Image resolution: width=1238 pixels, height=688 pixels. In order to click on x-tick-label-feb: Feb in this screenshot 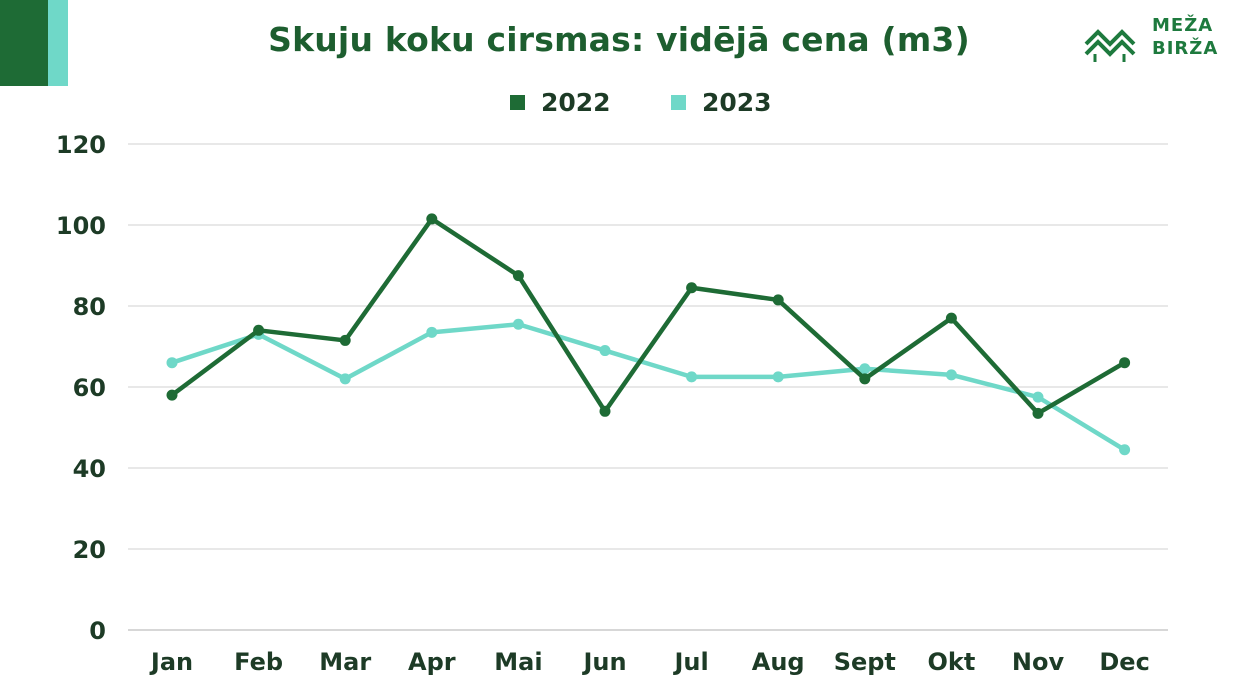, I will do `click(258, 662)`.